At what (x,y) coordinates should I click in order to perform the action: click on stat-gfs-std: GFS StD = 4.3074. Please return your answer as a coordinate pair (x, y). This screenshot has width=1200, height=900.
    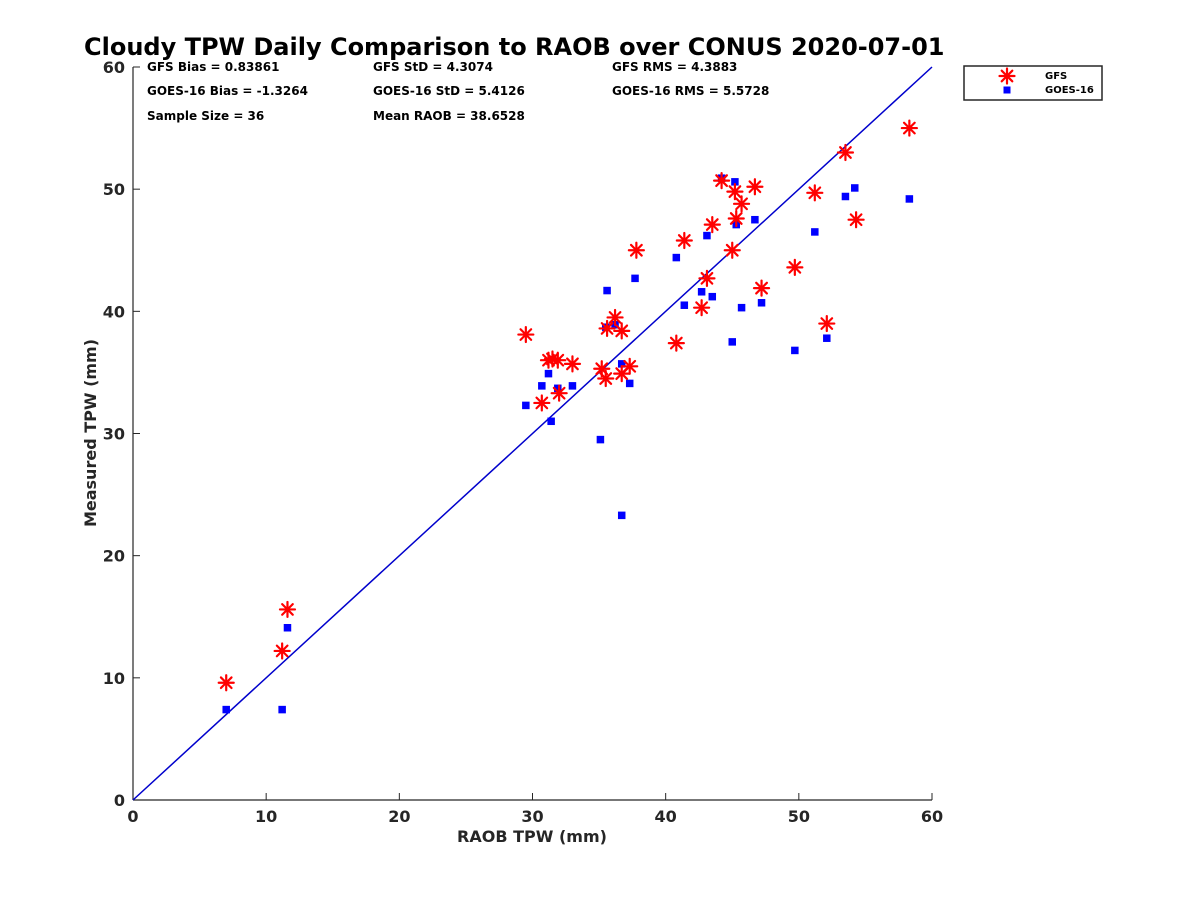
    Looking at the image, I should click on (433, 67).